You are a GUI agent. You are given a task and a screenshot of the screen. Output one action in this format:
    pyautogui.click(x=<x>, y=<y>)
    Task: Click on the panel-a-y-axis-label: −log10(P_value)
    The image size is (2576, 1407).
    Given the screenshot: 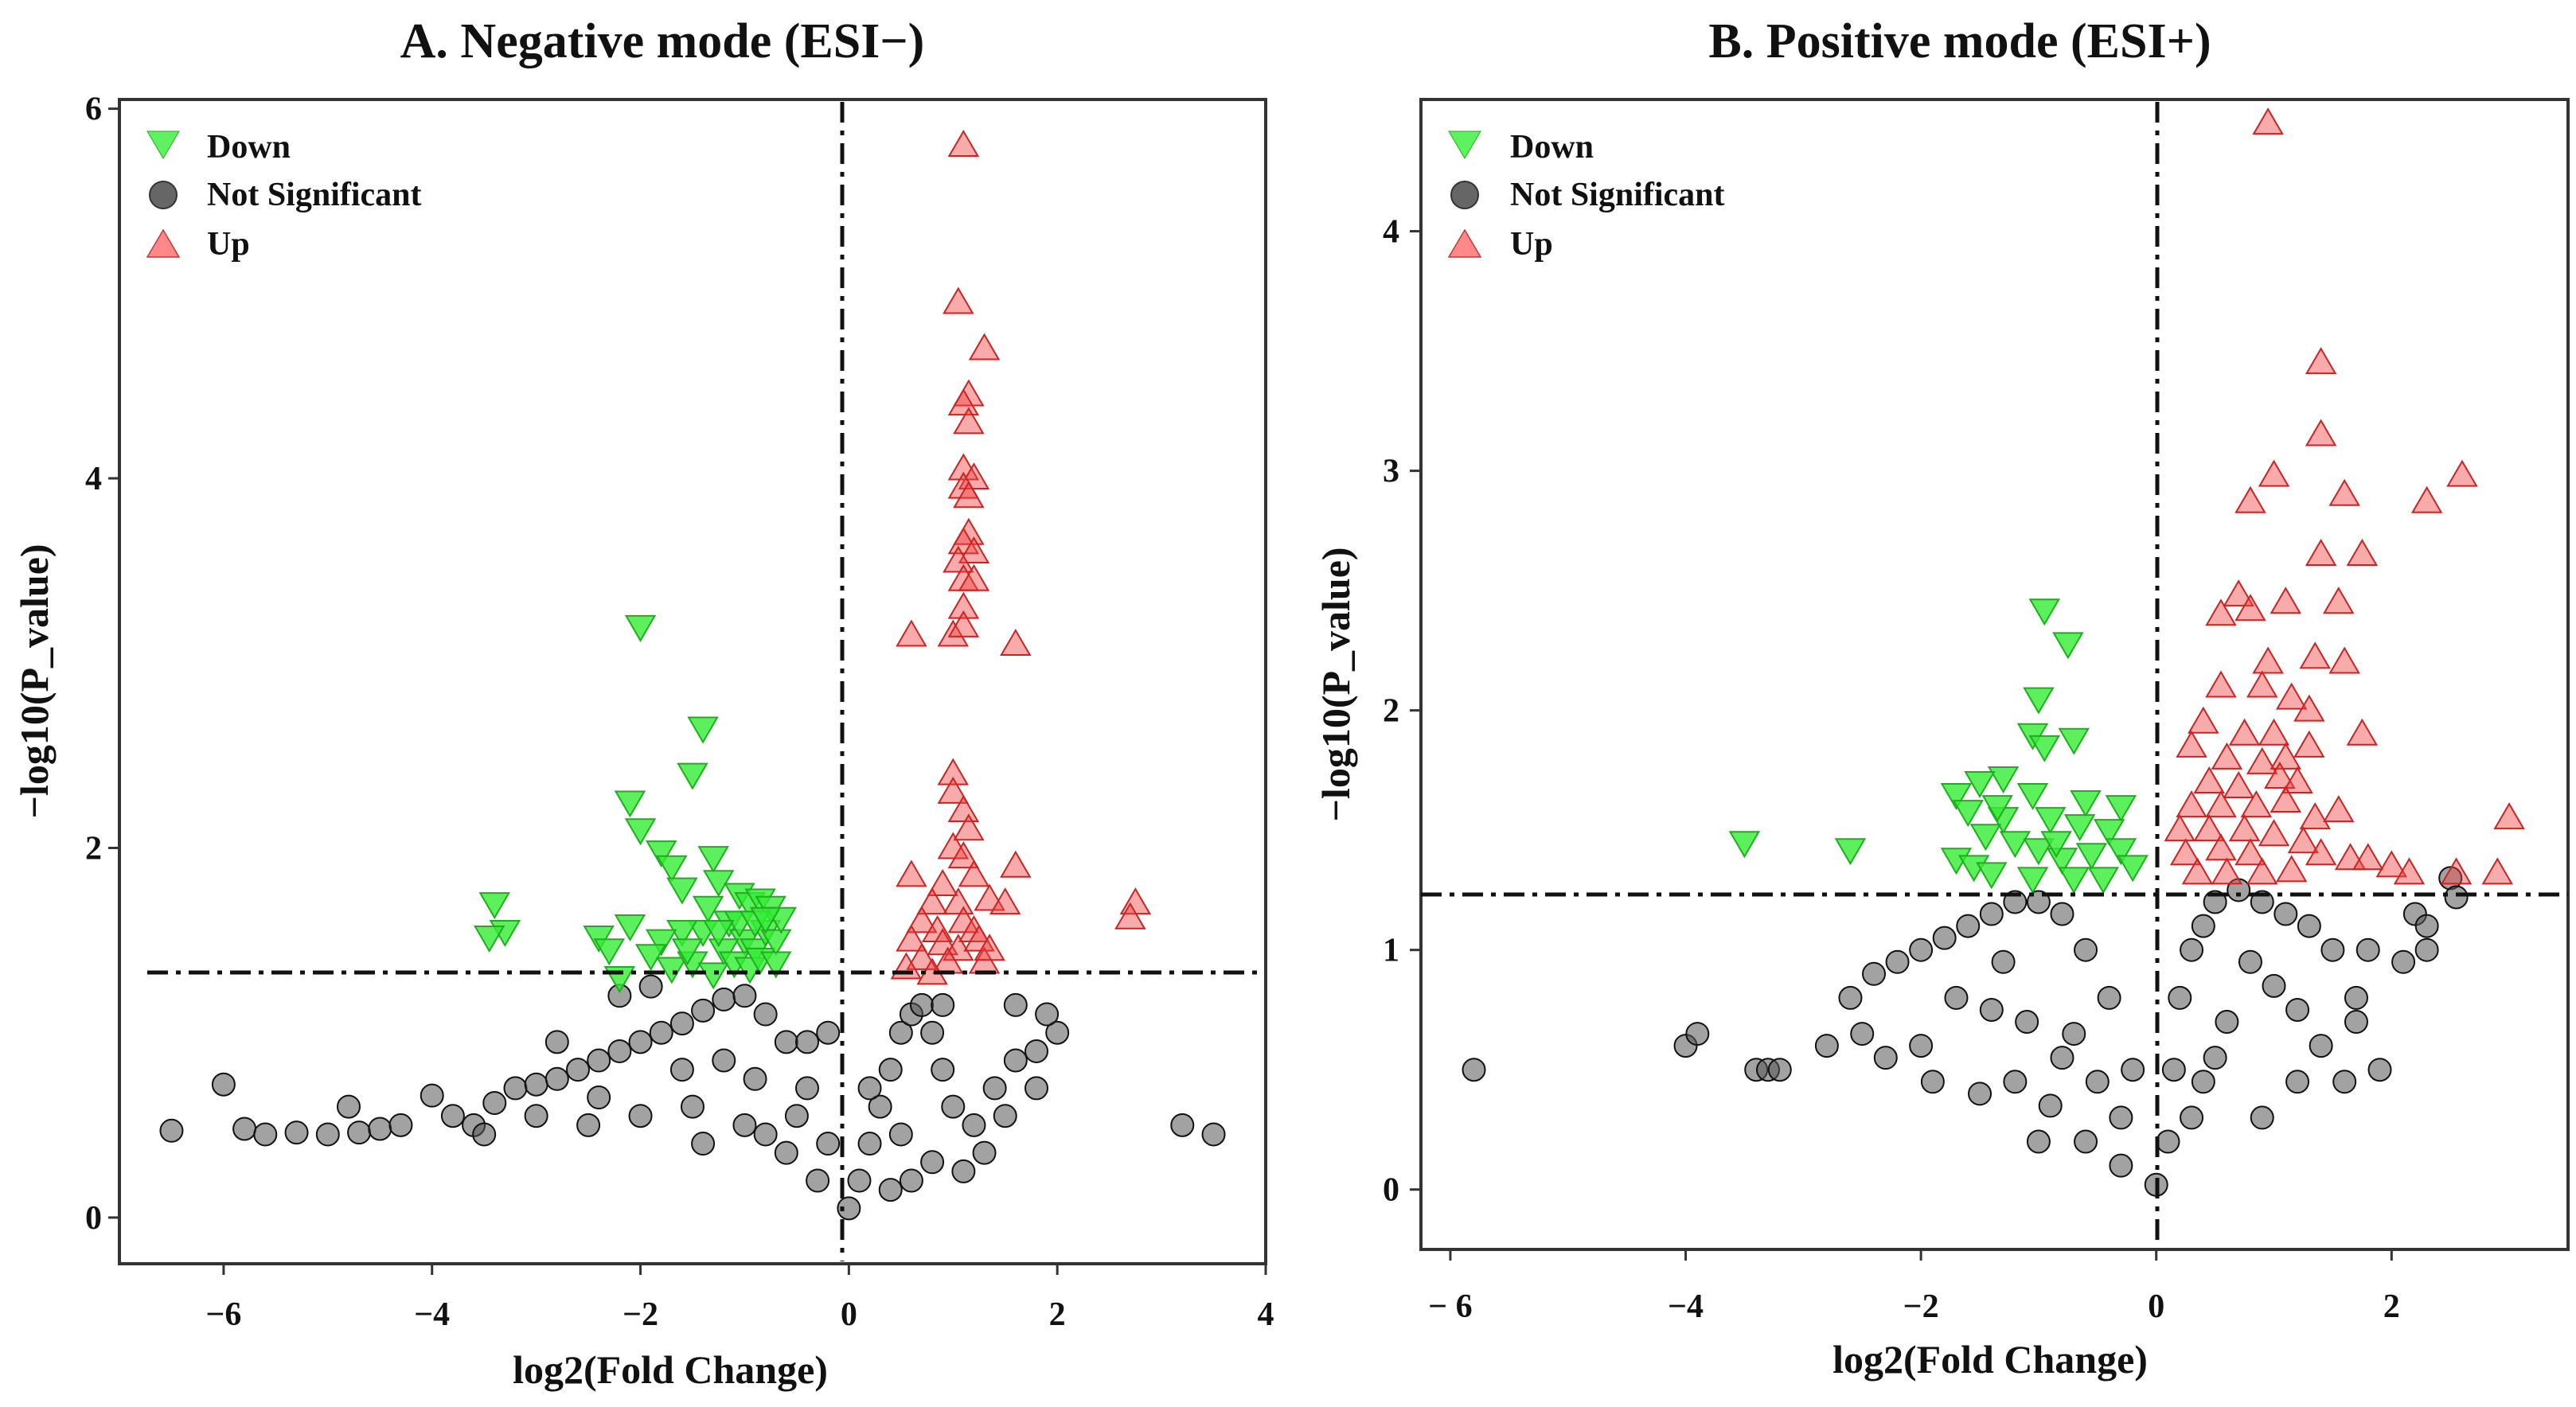 What is the action you would take?
    pyautogui.click(x=34, y=681)
    